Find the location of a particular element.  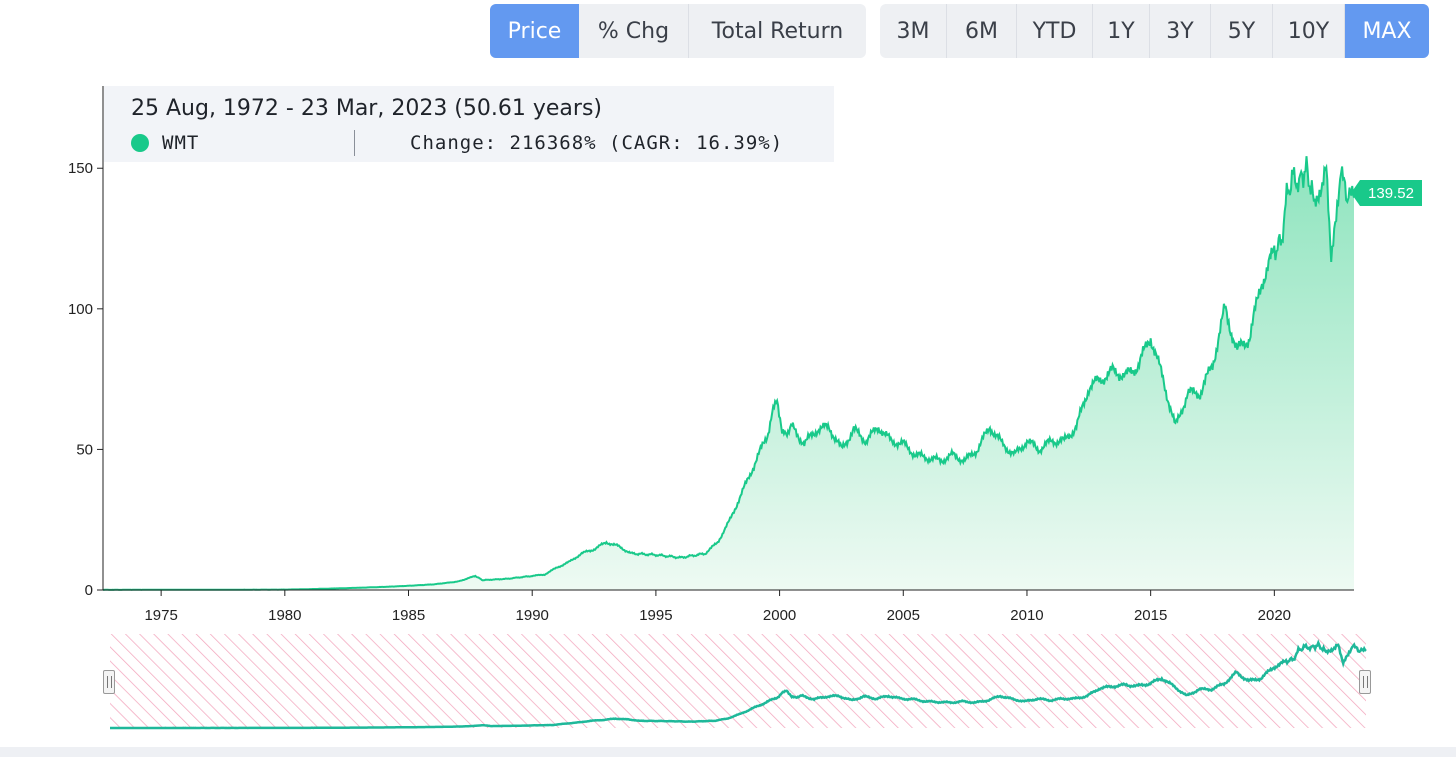

y-tick-label: 100 is located at coordinates (80, 309).